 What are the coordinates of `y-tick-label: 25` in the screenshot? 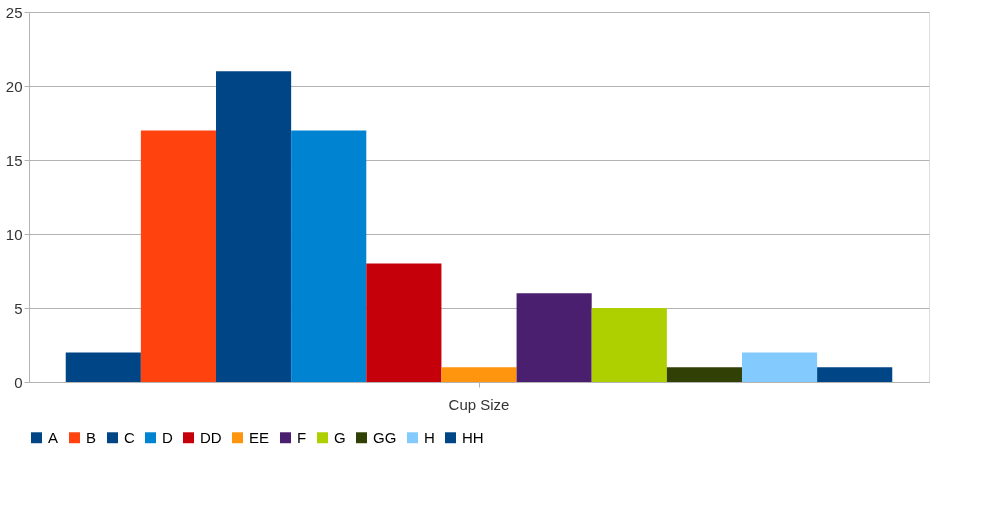 It's located at (14, 12).